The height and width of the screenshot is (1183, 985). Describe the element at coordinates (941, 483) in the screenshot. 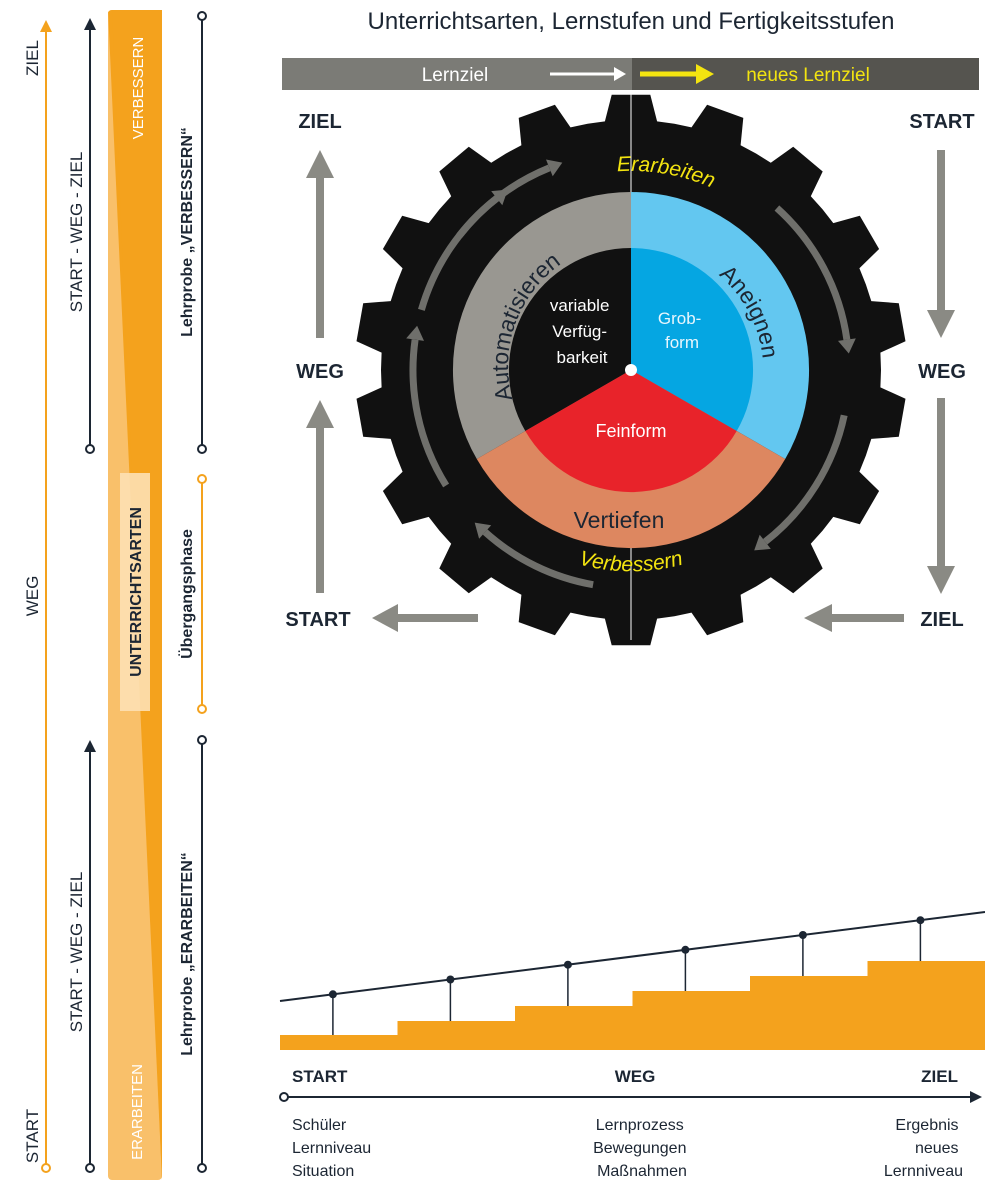

I see `right-lower-arrow-shaft` at that location.